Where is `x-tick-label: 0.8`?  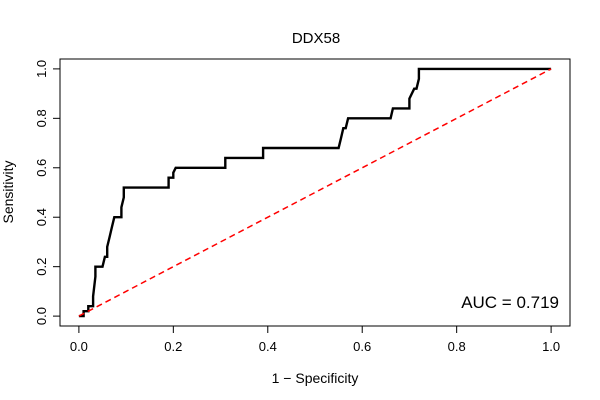
x-tick-label: 0.8 is located at coordinates (457, 346).